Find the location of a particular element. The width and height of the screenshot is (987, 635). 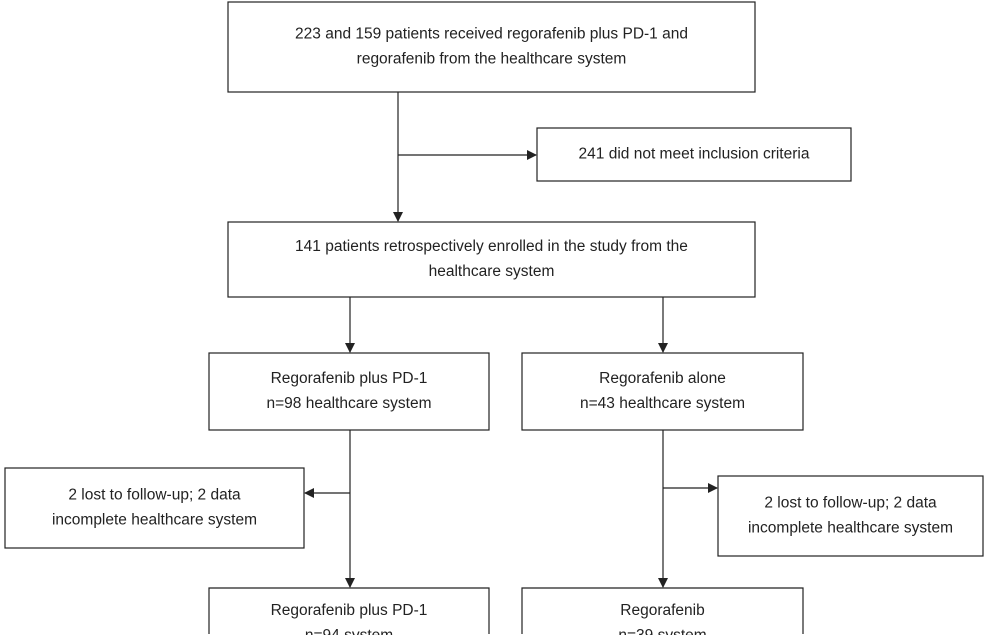

node-text: healthcare system is located at coordinates (492, 271).